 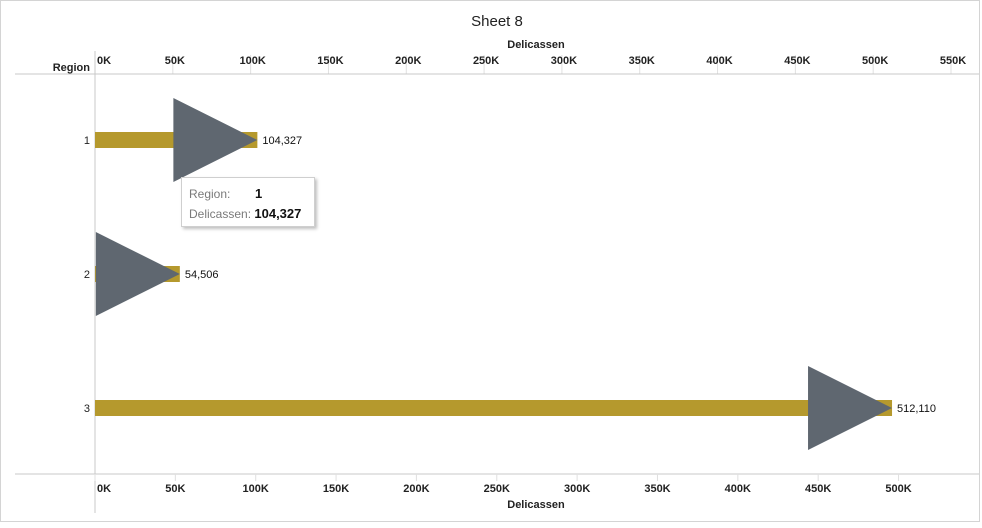 I want to click on bottom-tick-label: 0K, so click(x=104, y=489).